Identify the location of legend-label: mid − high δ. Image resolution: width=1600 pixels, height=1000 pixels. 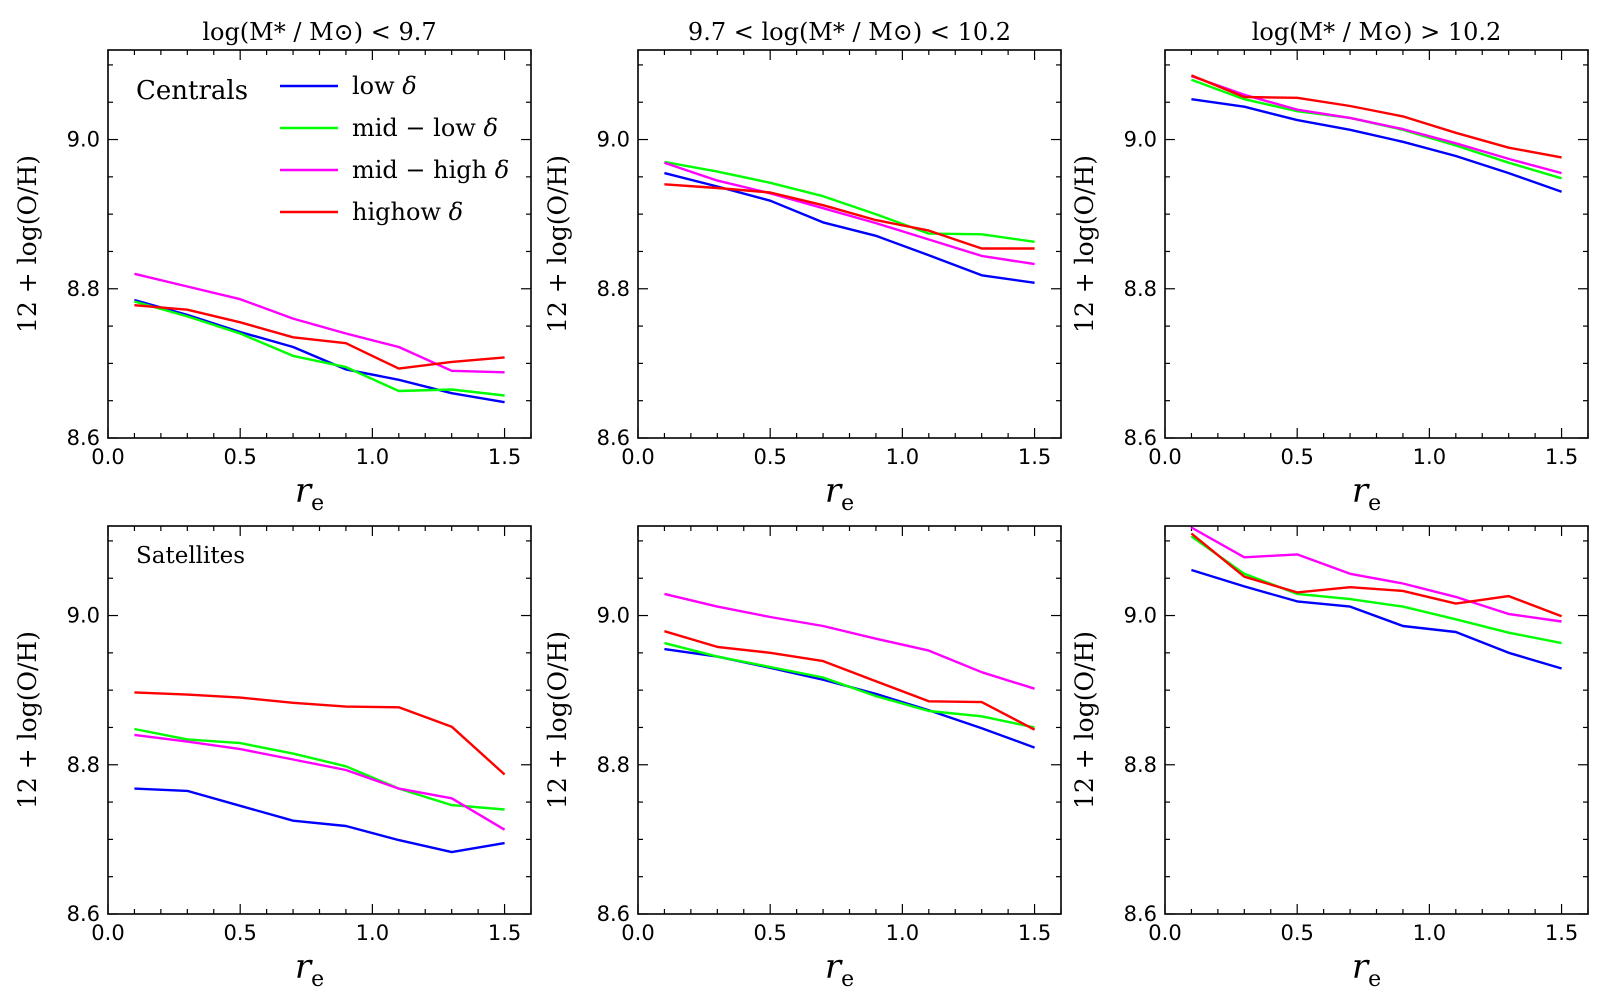
(430, 170).